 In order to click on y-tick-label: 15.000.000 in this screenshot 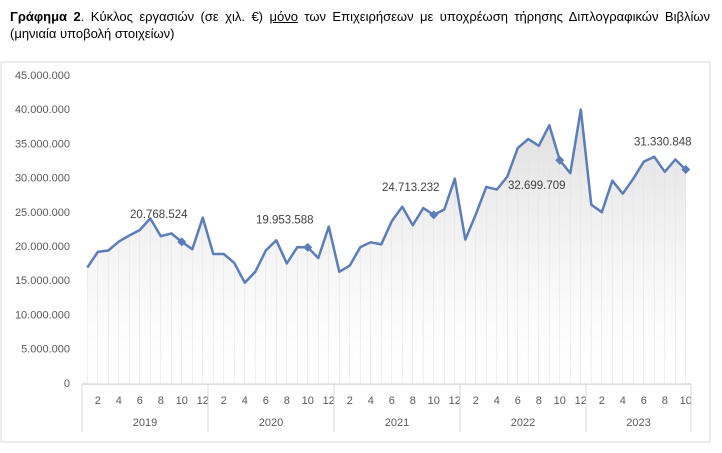, I will do `click(42, 281)`.